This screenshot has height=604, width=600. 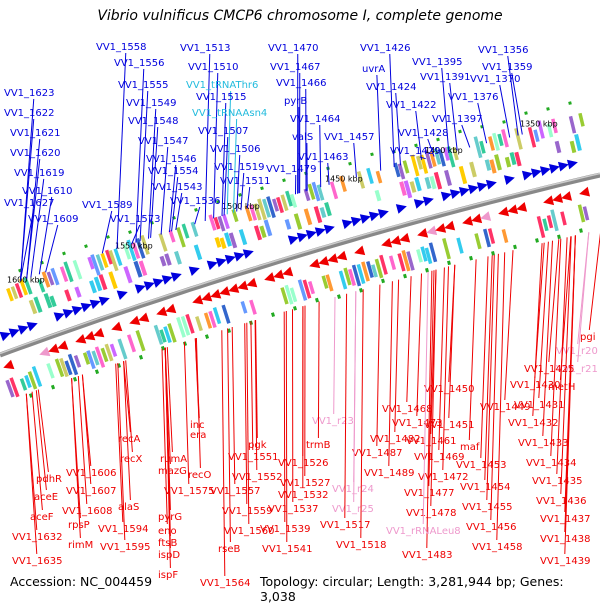 I want to click on top-gene-label: VV1_1395, so click(x=437, y=62).